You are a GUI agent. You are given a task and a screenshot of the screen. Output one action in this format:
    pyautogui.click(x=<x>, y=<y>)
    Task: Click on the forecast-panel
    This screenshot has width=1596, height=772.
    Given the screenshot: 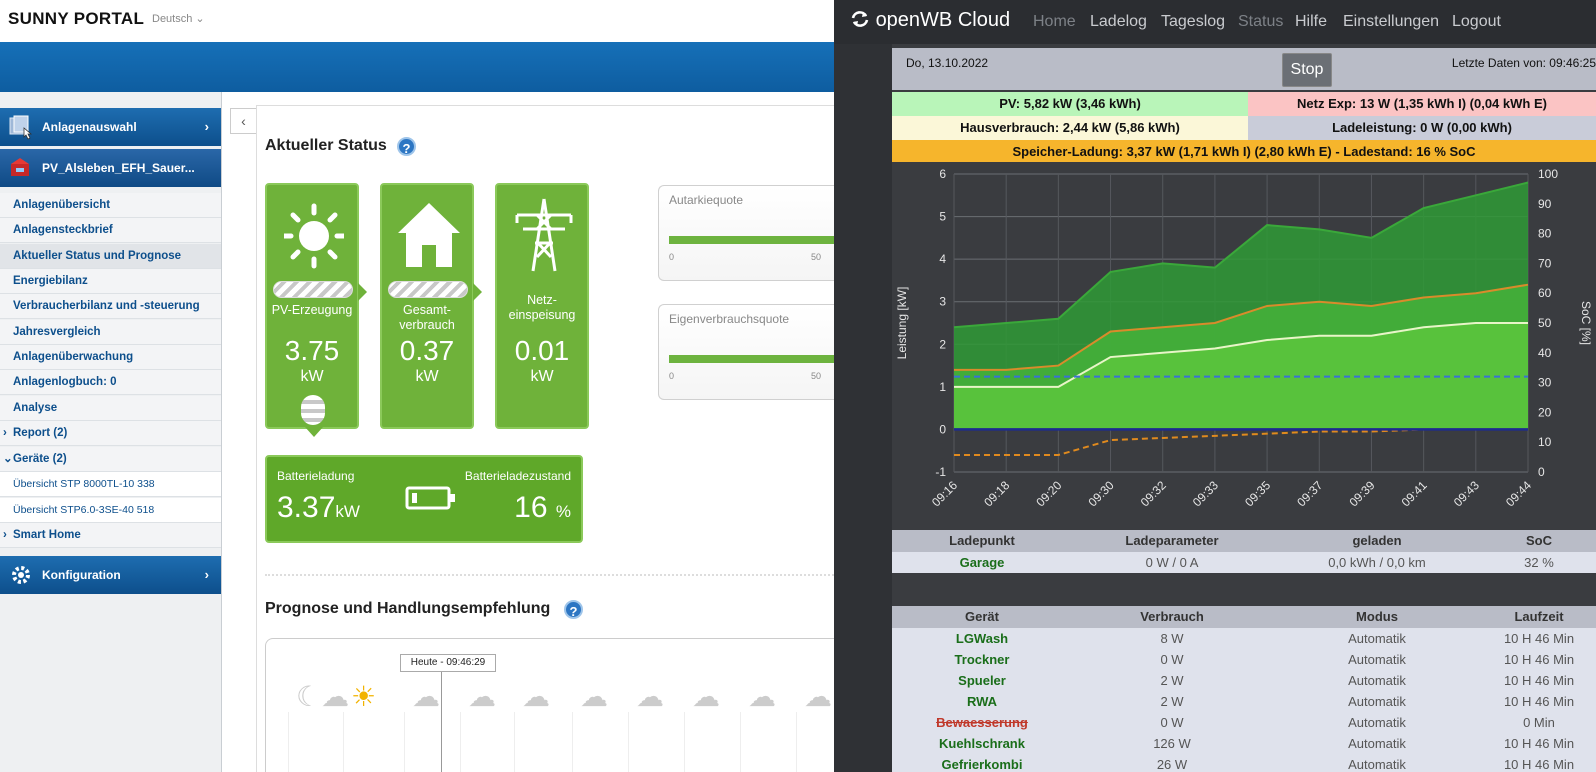 What is the action you would take?
    pyautogui.click(x=549, y=705)
    